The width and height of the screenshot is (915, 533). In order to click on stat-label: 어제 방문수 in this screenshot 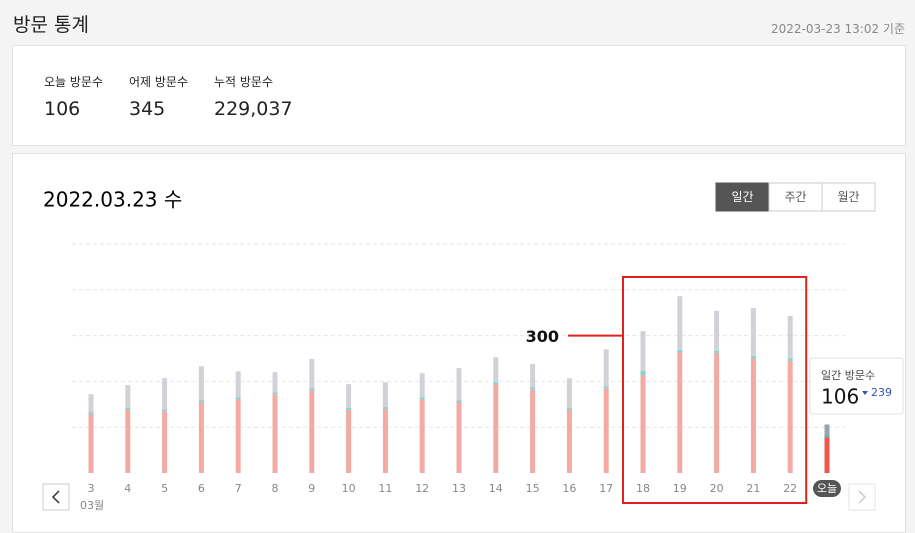, I will do `click(159, 82)`.